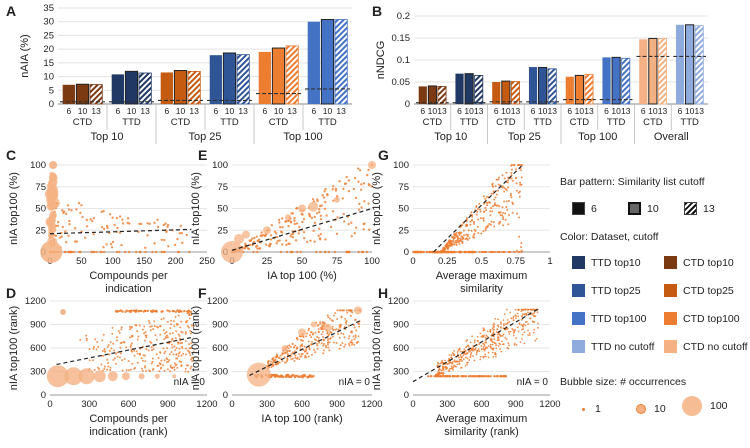  What do you see at coordinates (706, 346) in the screenshot?
I see `legend-color-item: CTD no cutoff` at bounding box center [706, 346].